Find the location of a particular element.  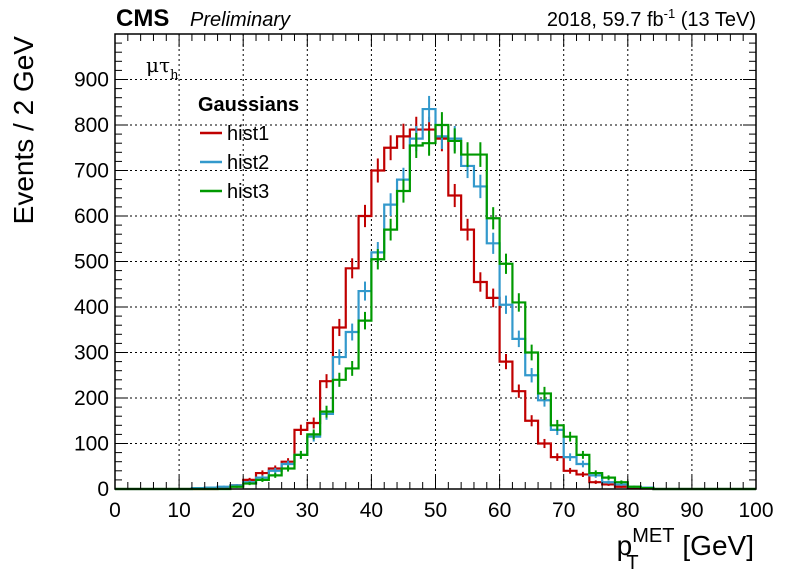

y-tick-label: 100 is located at coordinates (91, 444).